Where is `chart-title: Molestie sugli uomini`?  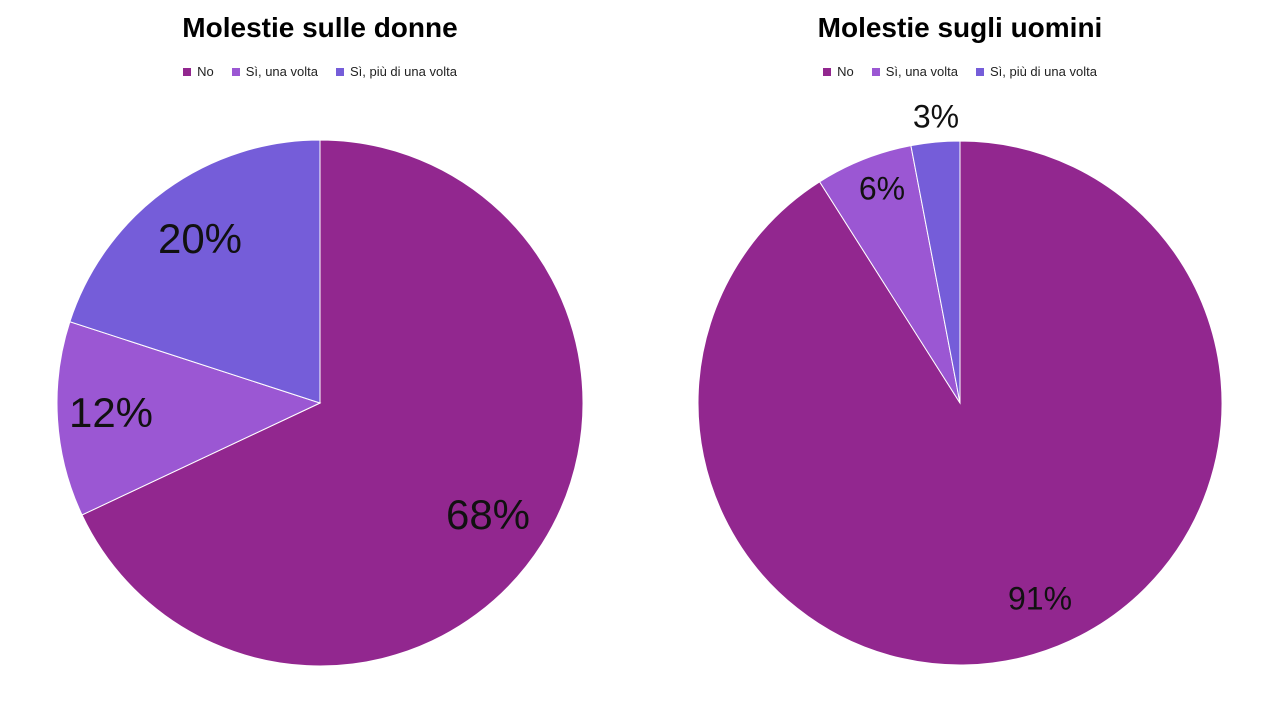 chart-title: Molestie sugli uomini is located at coordinates (960, 27).